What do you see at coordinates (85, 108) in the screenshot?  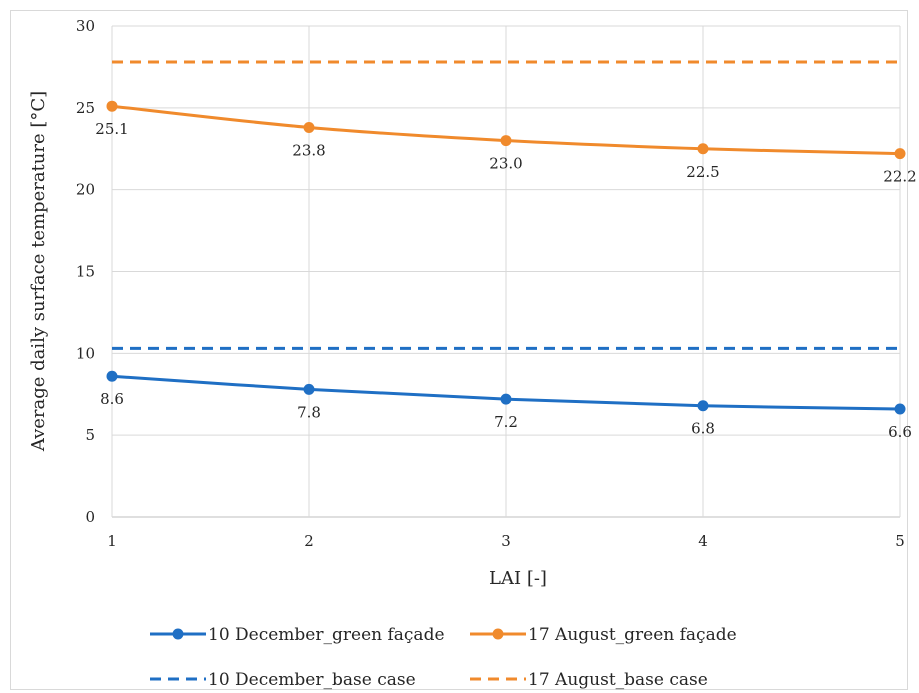 I see `y-tick-label: 25` at bounding box center [85, 108].